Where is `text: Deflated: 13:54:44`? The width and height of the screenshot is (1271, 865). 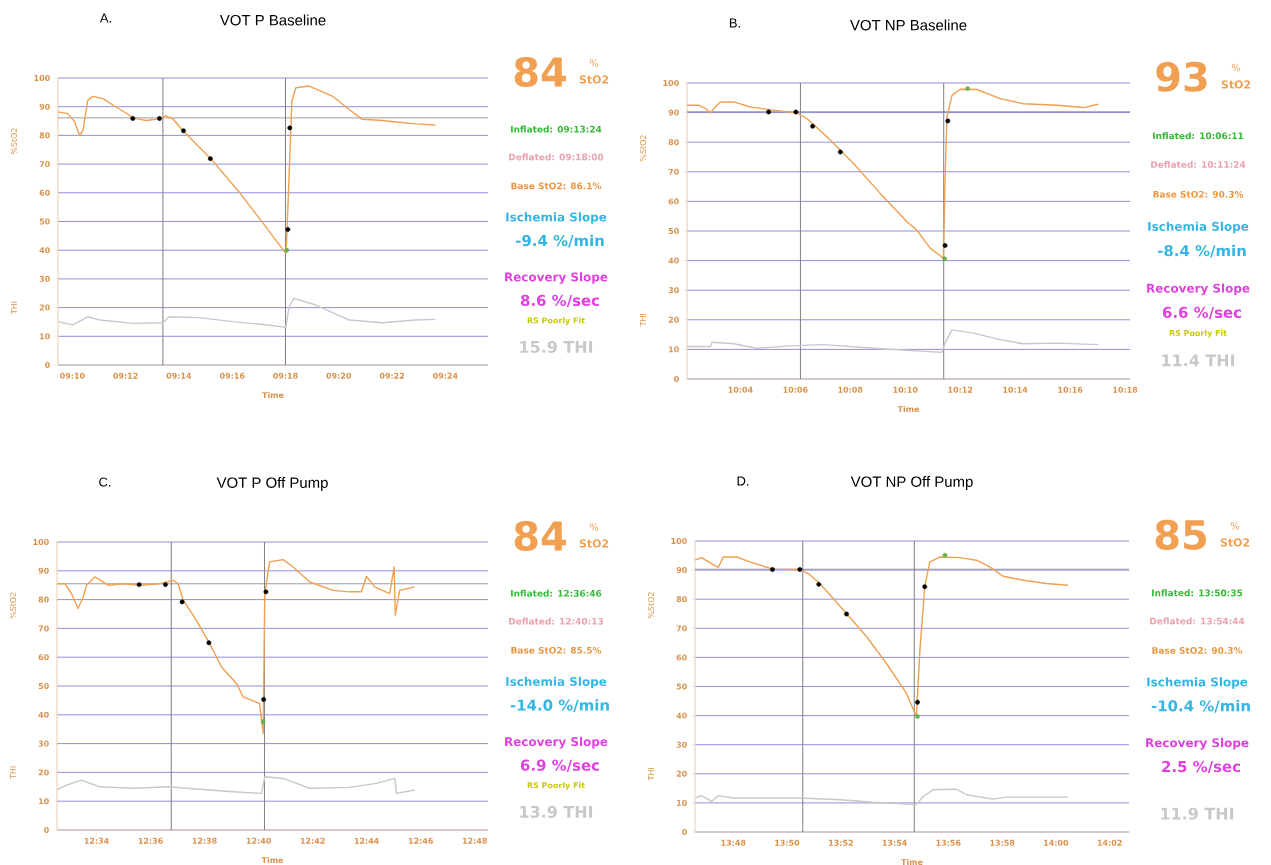 text: Deflated: 13:54:44 is located at coordinates (1197, 621).